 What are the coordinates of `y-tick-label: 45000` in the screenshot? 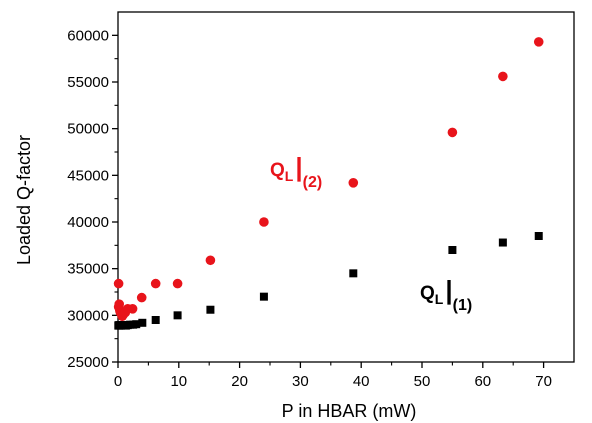 It's located at (88, 175).